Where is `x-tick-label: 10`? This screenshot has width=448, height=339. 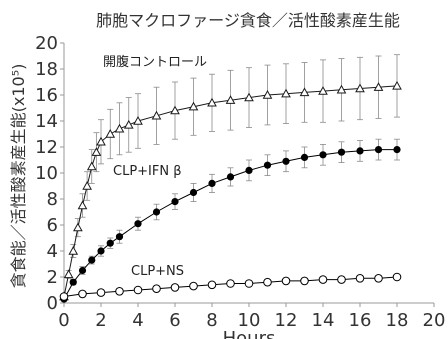
x-tick-label: 10 is located at coordinates (249, 320).